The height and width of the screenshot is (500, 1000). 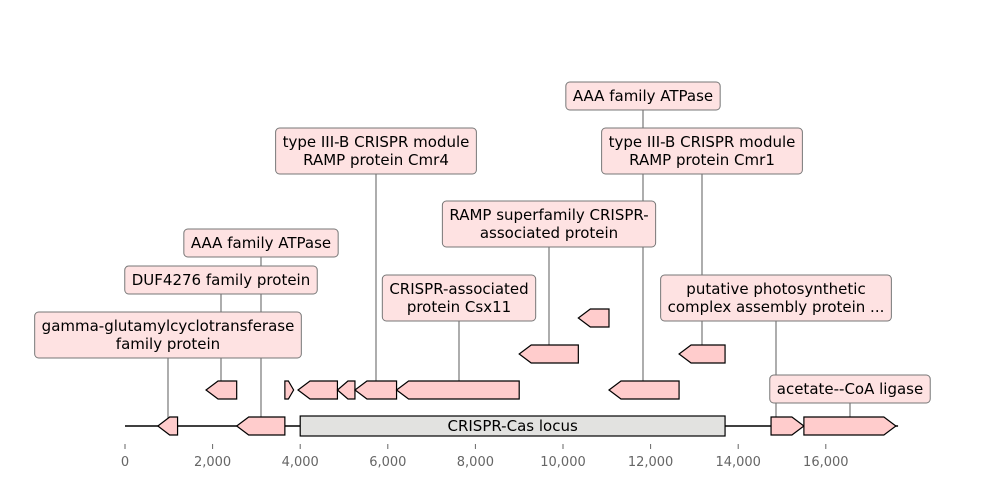 What do you see at coordinates (376, 160) in the screenshot?
I see `gene-label-text: RAMP protein Cmr4` at bounding box center [376, 160].